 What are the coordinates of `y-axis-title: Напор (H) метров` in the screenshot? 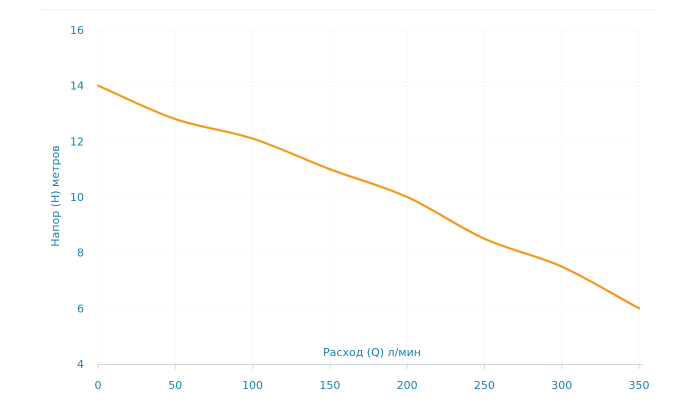 It's located at (55, 195).